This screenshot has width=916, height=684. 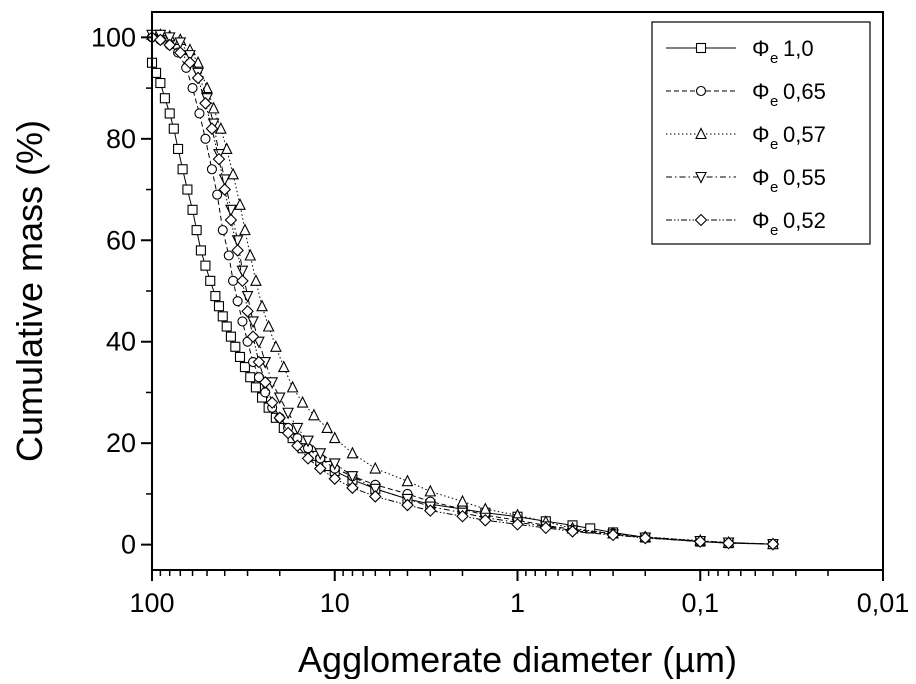 I want to click on legend-label: 0,65, so click(x=804, y=91).